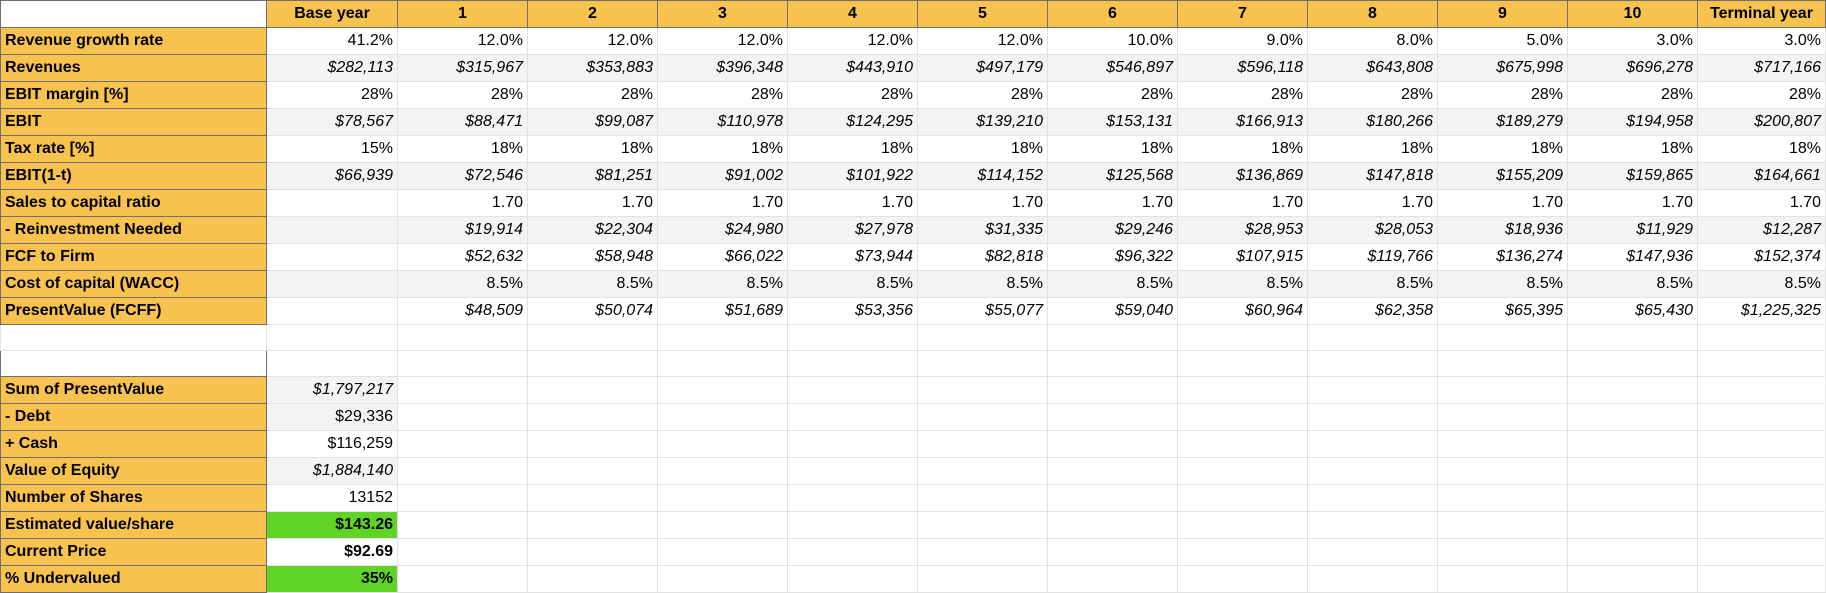  What do you see at coordinates (1502, 284) in the screenshot?
I see `value-cell: 8.5%` at bounding box center [1502, 284].